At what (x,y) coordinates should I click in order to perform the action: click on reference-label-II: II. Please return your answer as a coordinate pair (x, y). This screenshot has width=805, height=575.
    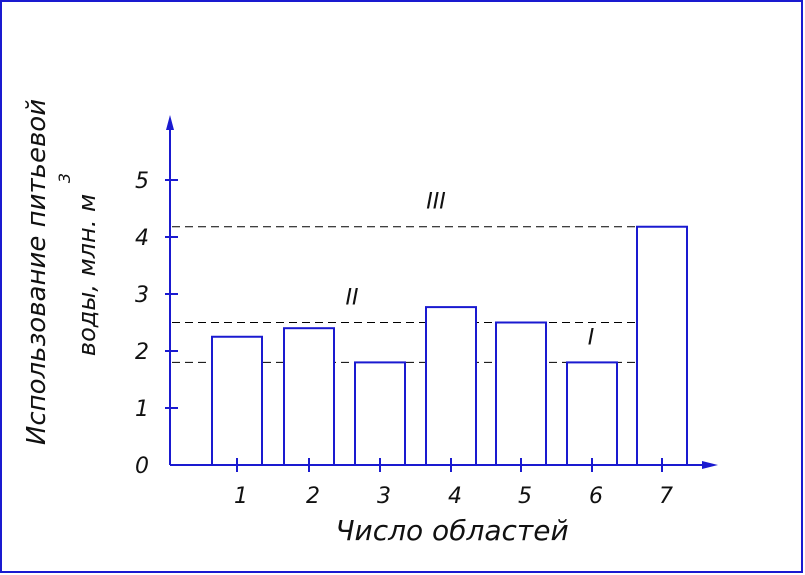
    Looking at the image, I should click on (352, 298).